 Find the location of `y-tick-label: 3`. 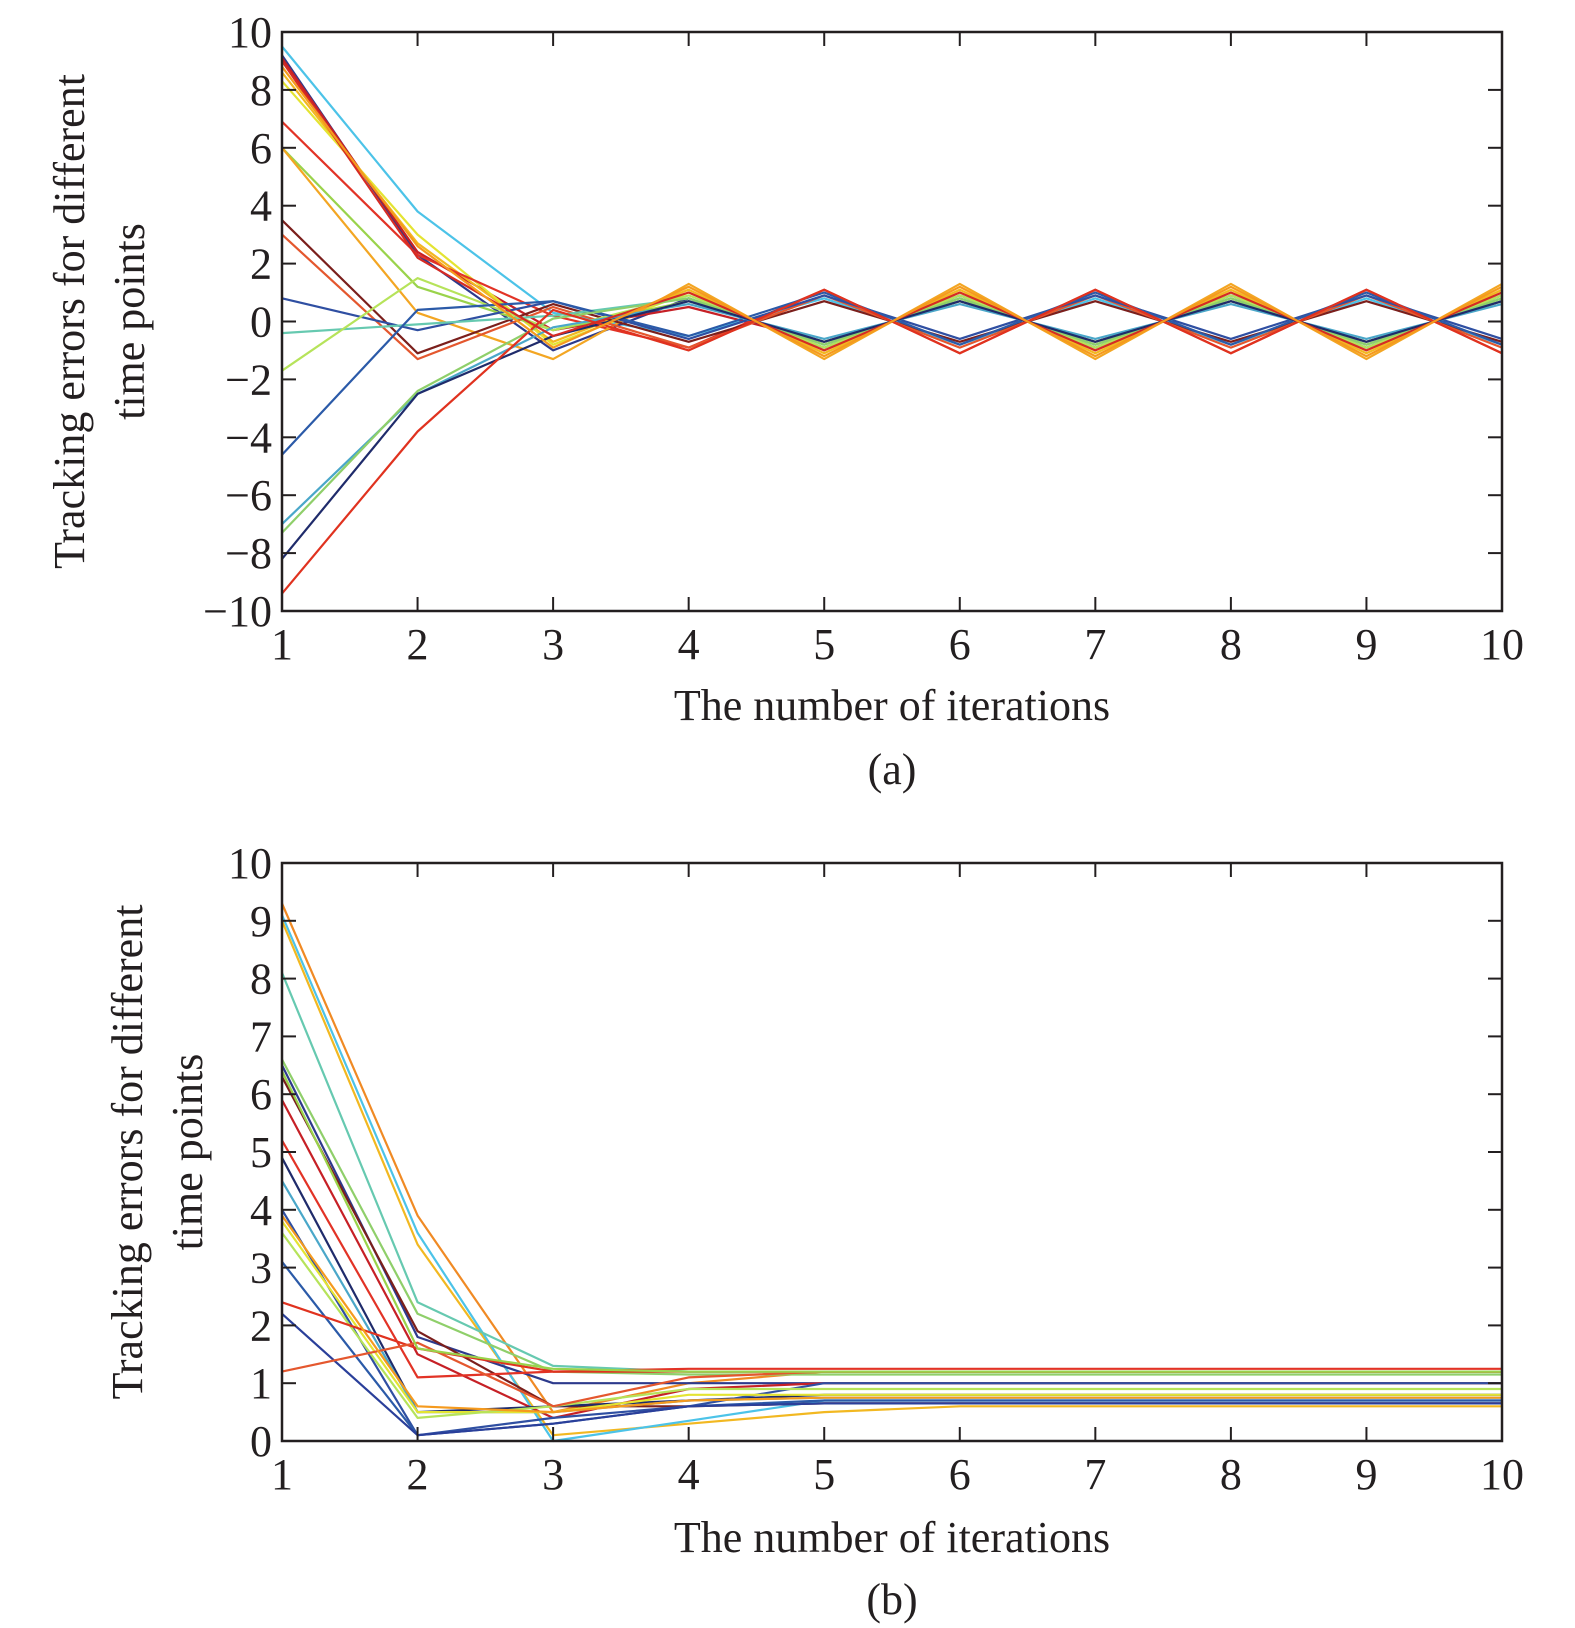

y-tick-label: 3 is located at coordinates (261, 1268).